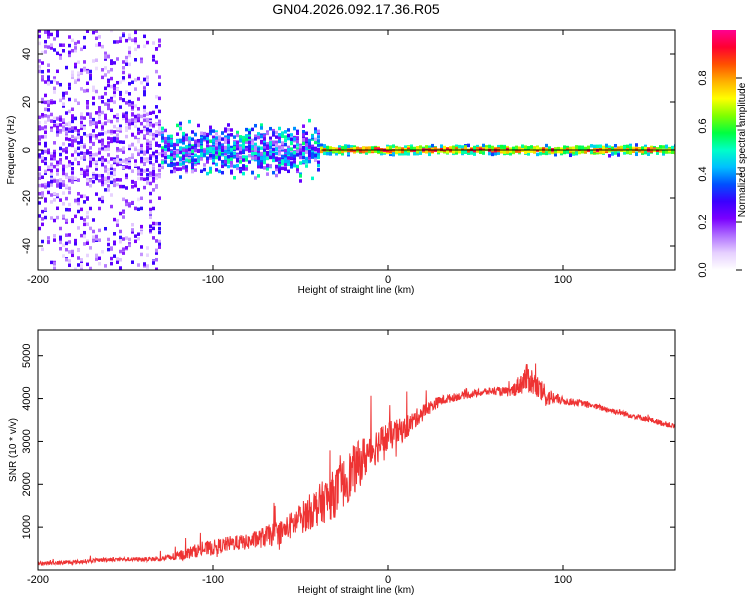 This screenshot has height=600, width=750. Describe the element at coordinates (27, 198) in the screenshot. I see `spectrogram-y-tick-label: -20` at that location.